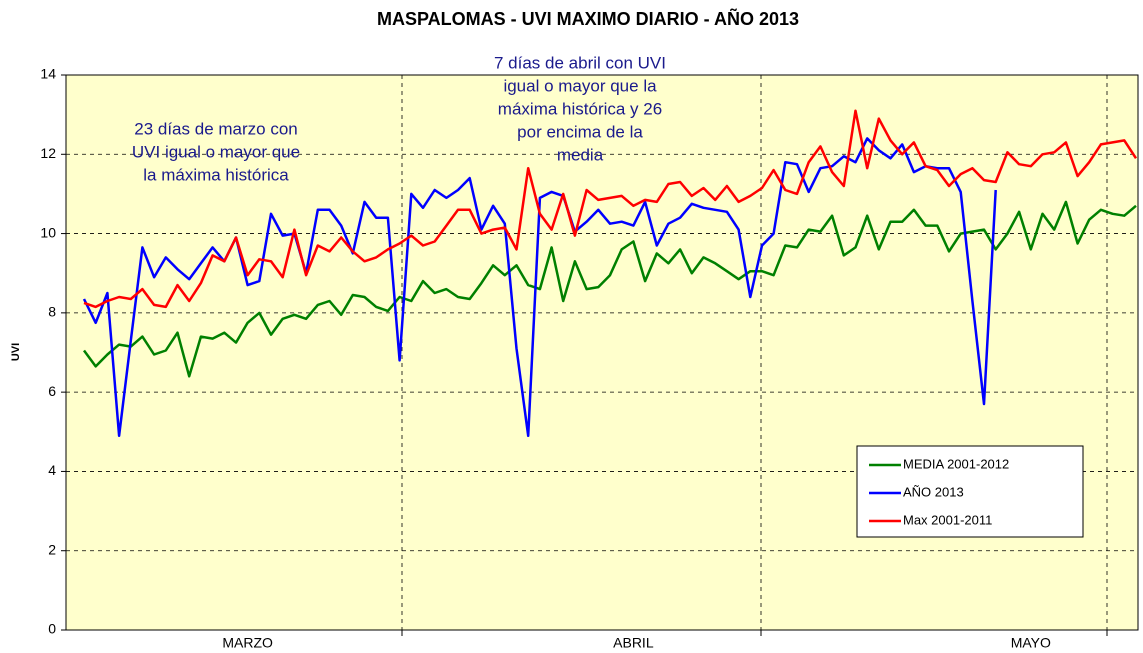 Image resolution: width=1143 pixels, height=653 pixels. Describe the element at coordinates (633, 643) in the screenshot. I see `x-tick-label: ABRIL` at that location.